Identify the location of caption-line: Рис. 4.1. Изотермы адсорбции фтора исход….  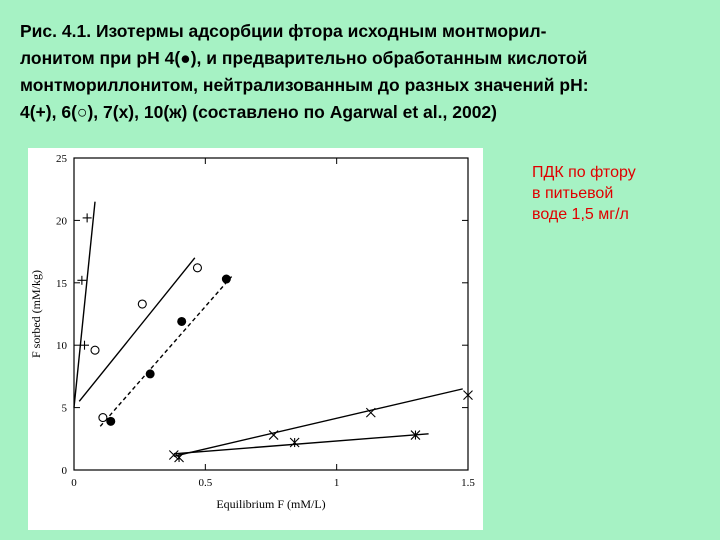
(283, 31).